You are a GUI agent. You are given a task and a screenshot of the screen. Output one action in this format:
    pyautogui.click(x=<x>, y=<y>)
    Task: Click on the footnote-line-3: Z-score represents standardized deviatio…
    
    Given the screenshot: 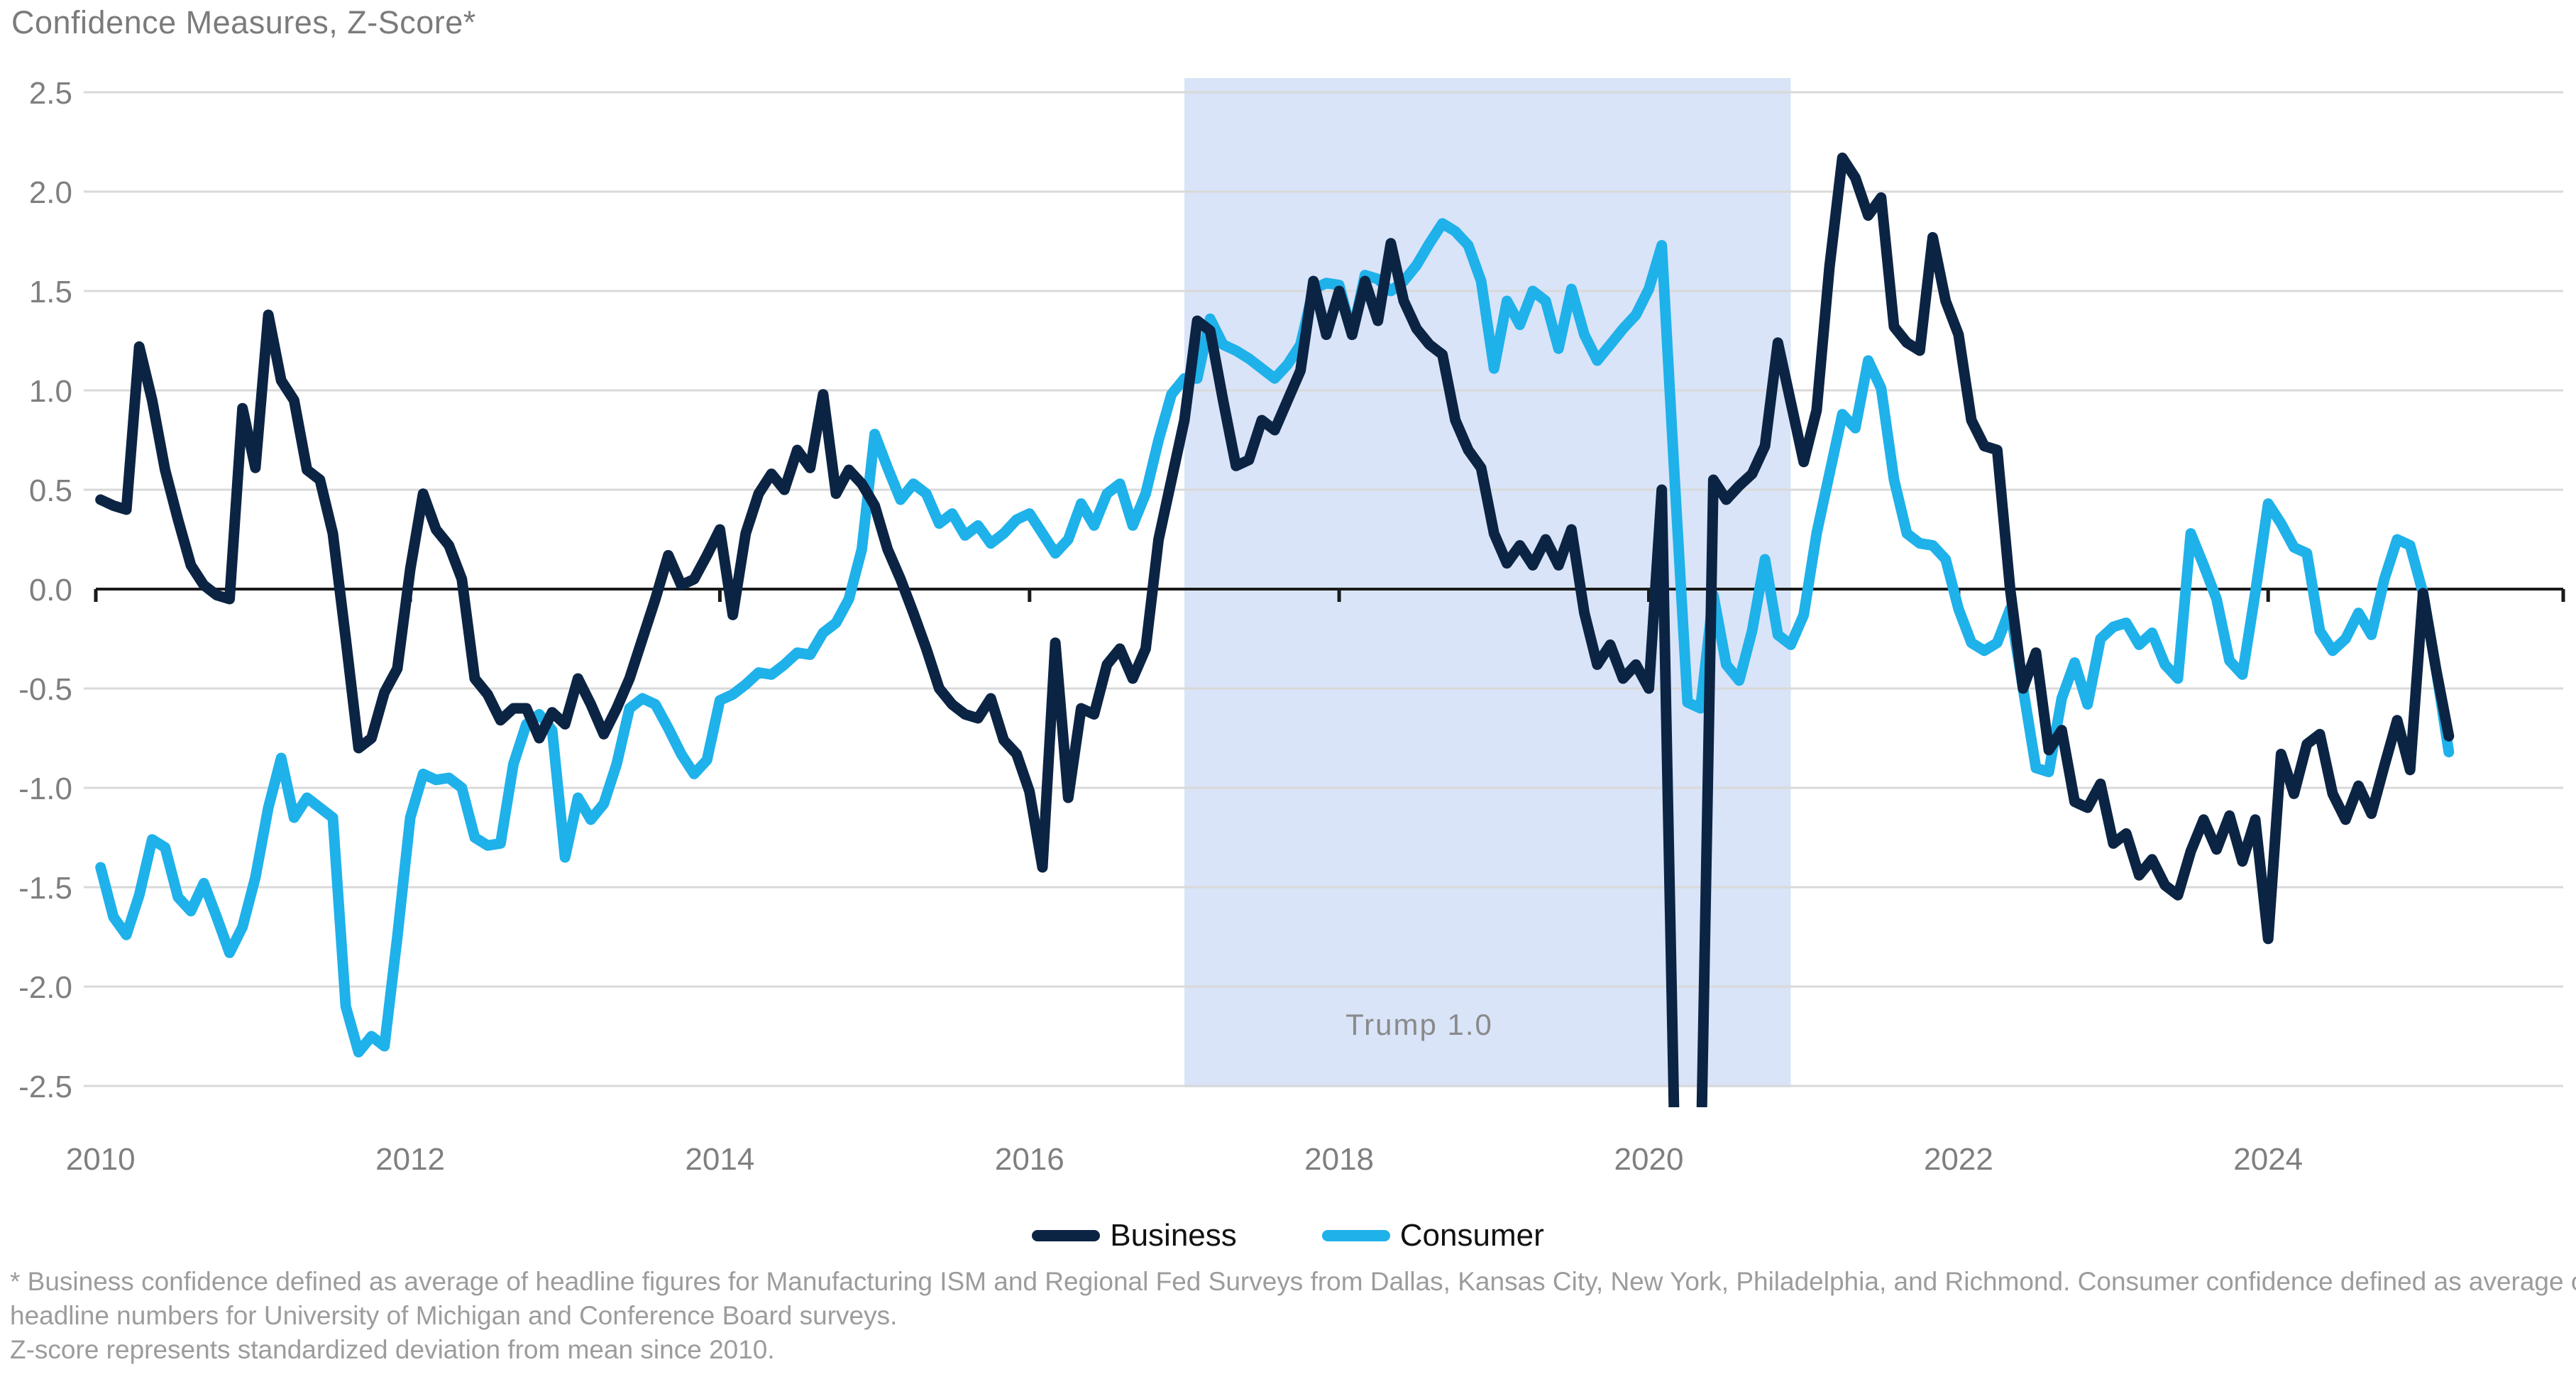 What is the action you would take?
    pyautogui.click(x=392, y=1349)
    